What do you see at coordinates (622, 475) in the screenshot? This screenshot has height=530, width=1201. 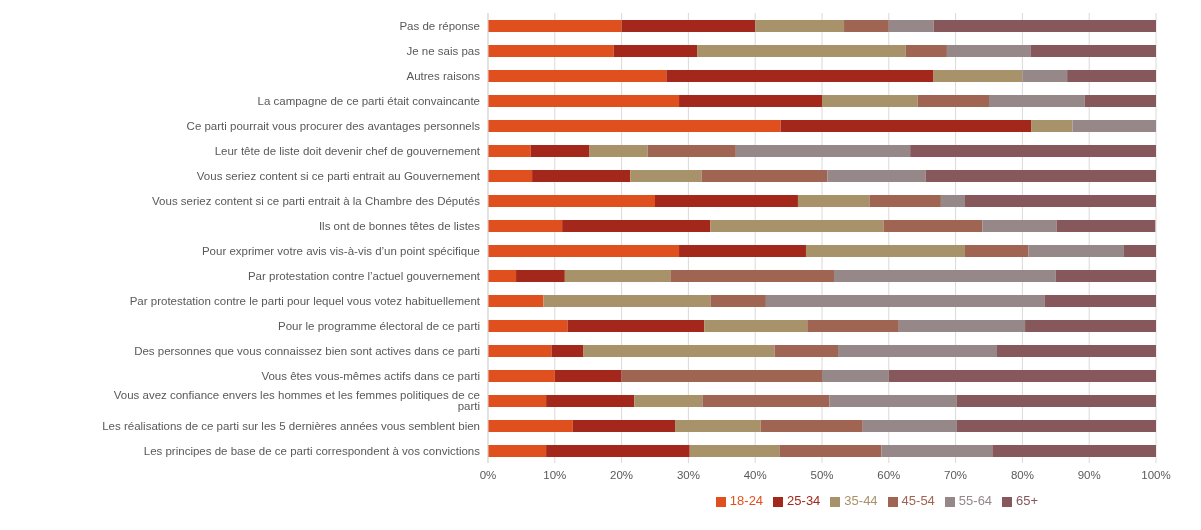 I see `x-tick-label: 20%` at bounding box center [622, 475].